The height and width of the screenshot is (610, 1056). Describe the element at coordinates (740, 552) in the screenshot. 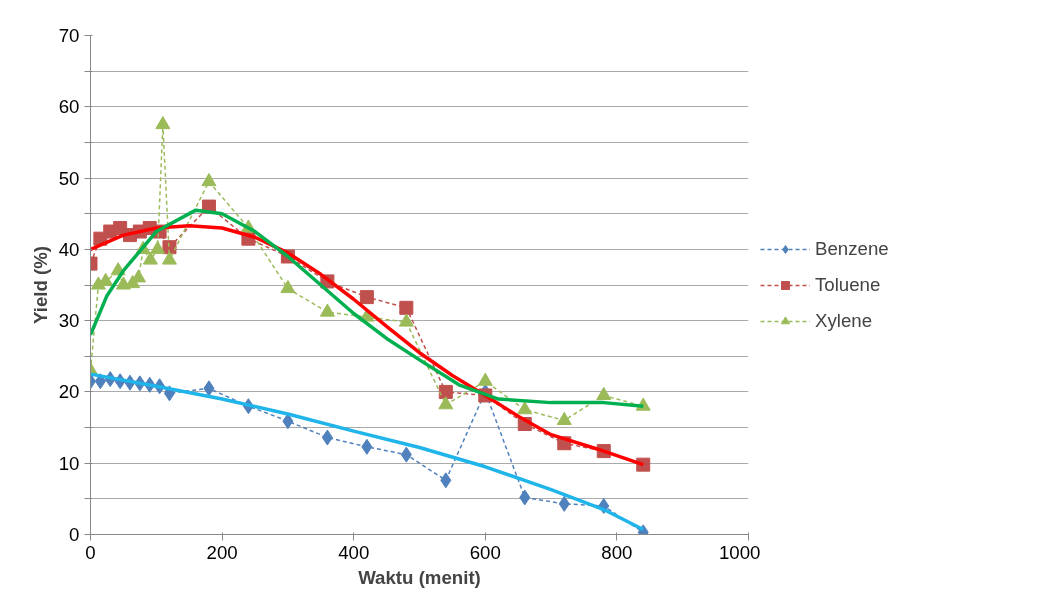

I see `x-tick-label: 1000` at that location.